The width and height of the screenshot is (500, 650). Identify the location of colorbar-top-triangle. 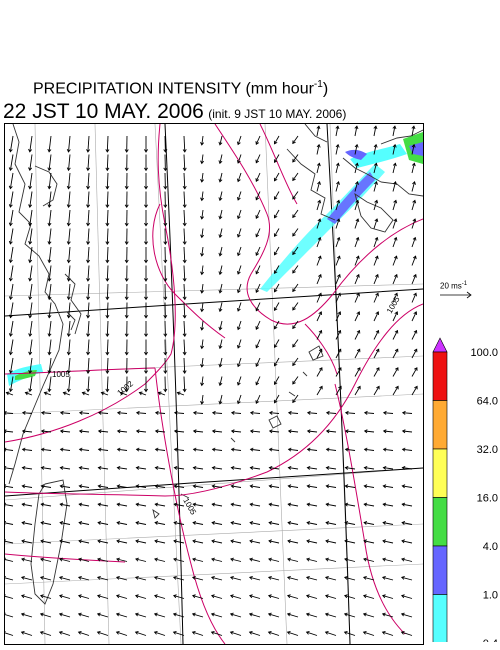
(440, 345).